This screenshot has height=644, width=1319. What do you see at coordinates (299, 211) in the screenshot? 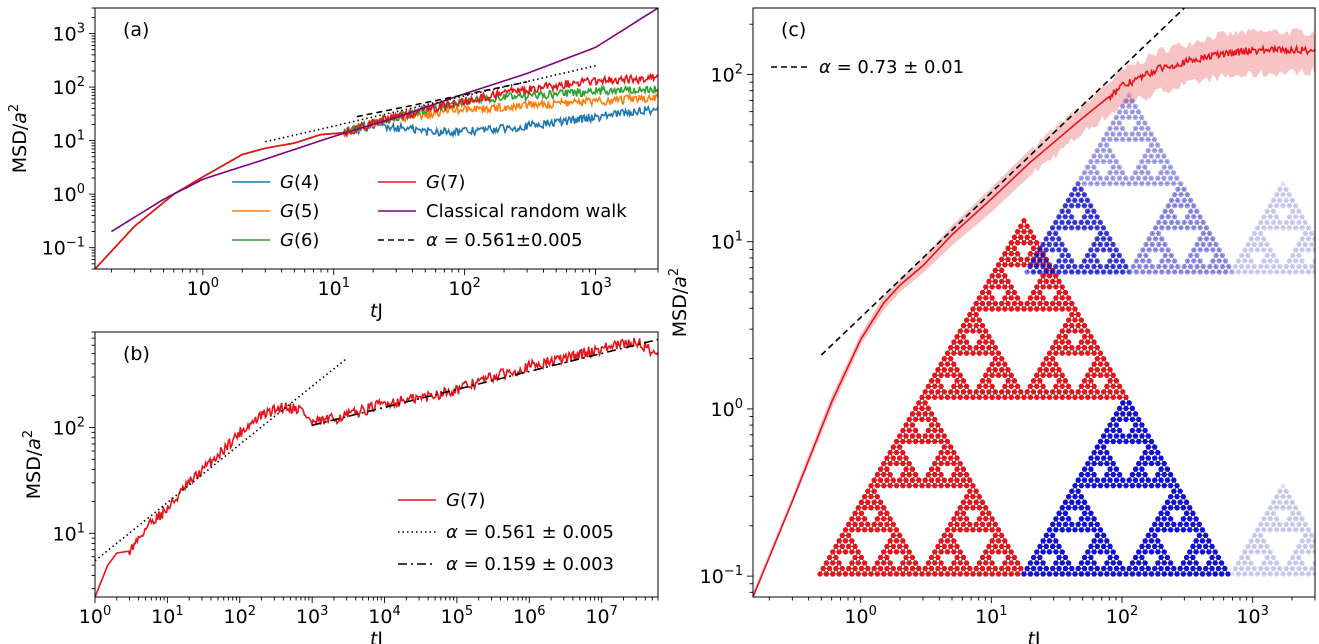
I see `legend-label: G(5)` at bounding box center [299, 211].